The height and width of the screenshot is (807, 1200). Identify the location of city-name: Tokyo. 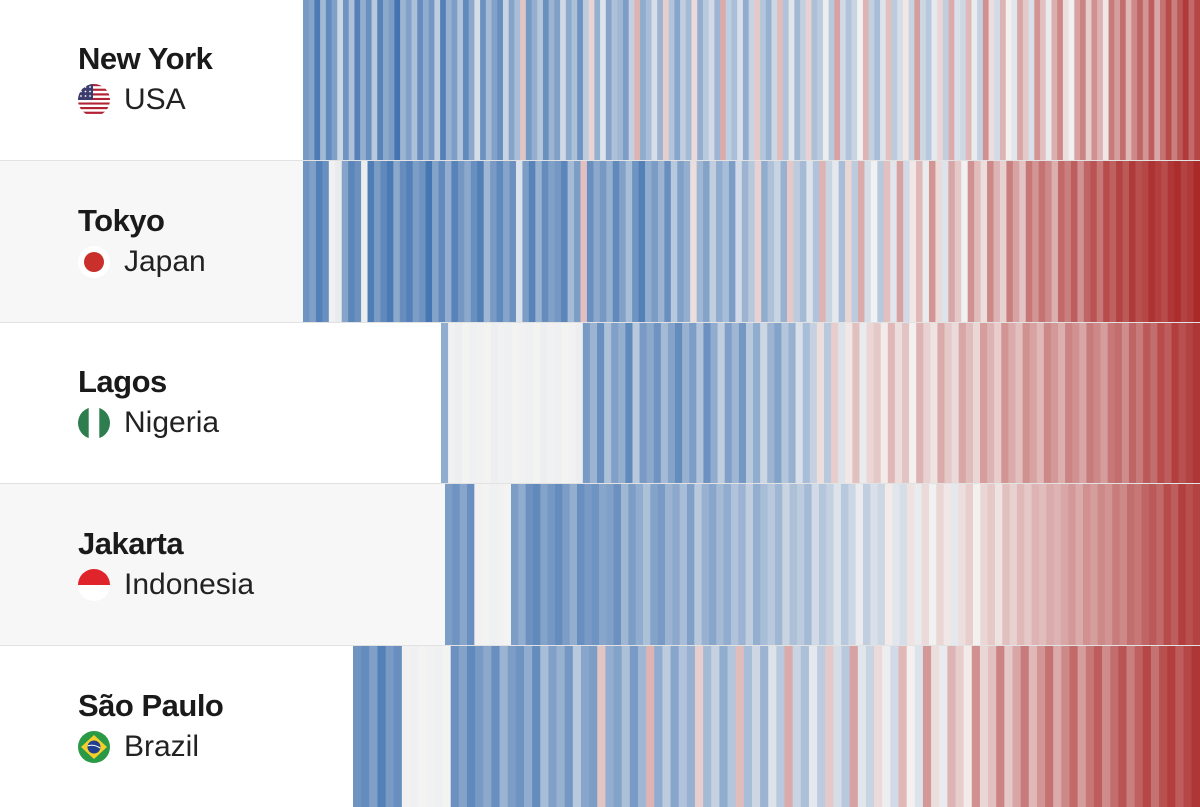
(121, 220).